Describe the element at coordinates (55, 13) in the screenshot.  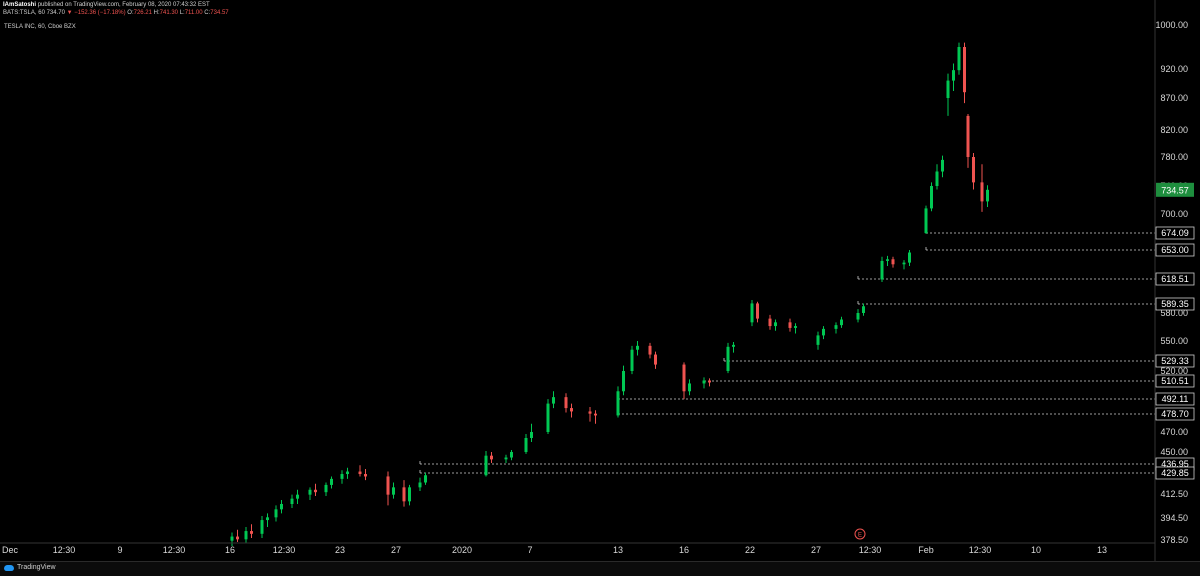
I see `last-price-text: 734.70` at that location.